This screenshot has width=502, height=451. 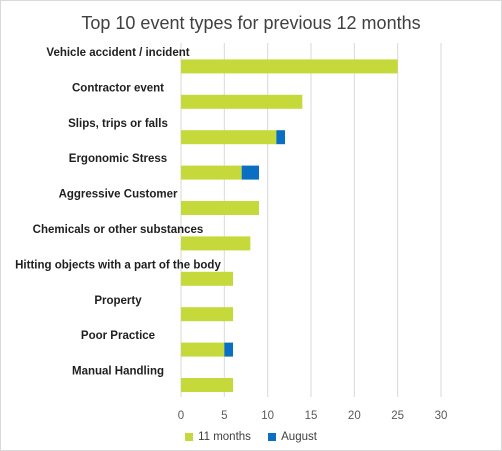 What do you see at coordinates (118, 336) in the screenshot?
I see `category-label-8: Poor Practice` at bounding box center [118, 336].